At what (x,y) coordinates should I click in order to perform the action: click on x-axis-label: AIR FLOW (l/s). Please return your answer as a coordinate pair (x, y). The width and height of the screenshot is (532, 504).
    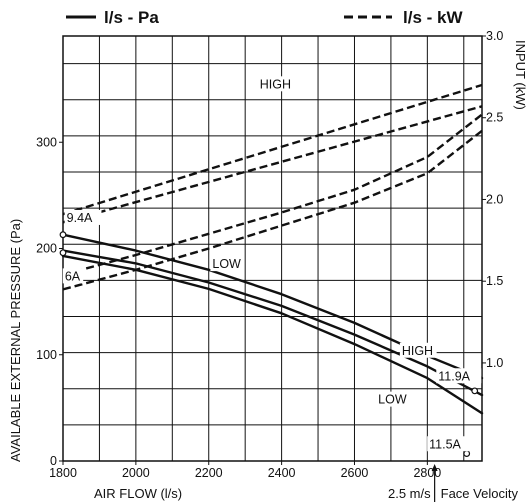
    Looking at the image, I should click on (138, 493).